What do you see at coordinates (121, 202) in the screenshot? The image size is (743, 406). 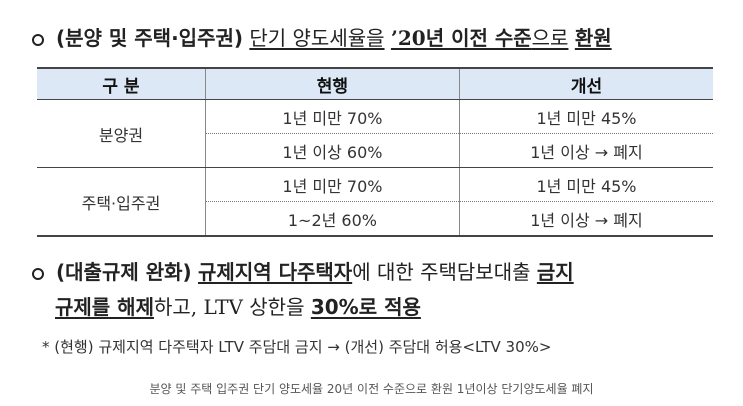 I see `row-group-label: 주택·입주권` at bounding box center [121, 202].